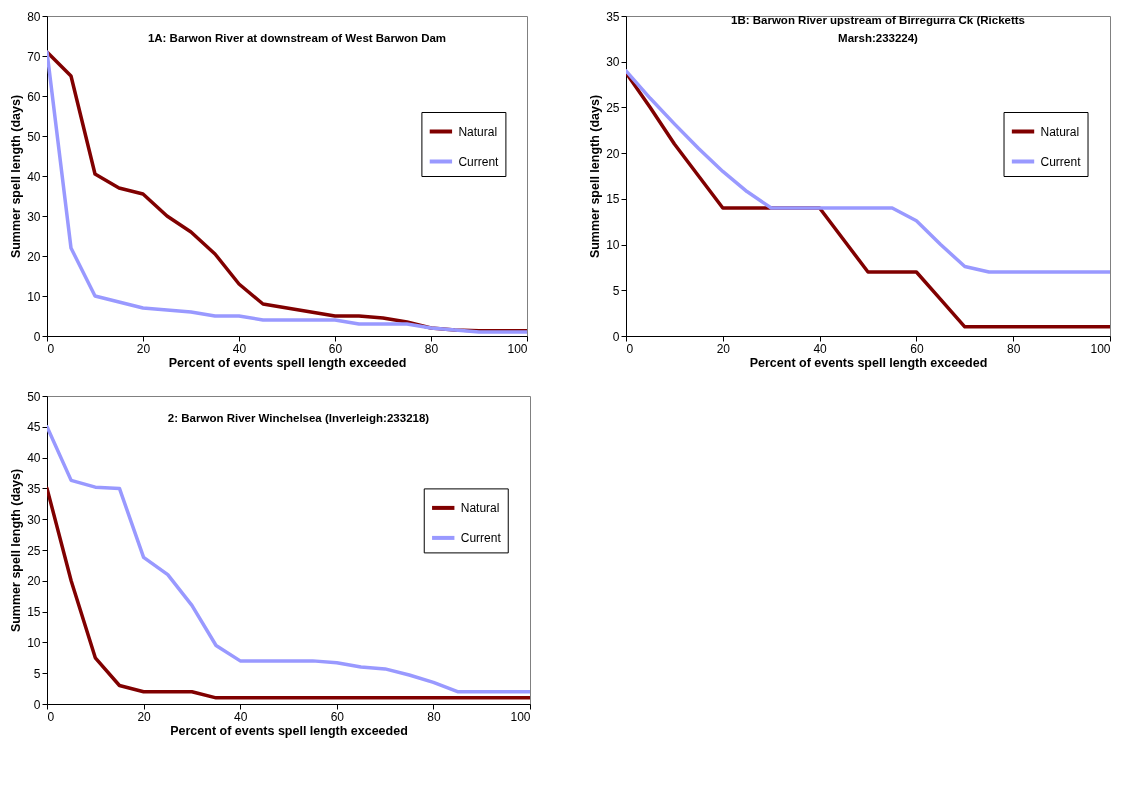 This screenshot has width=1139, height=787. Describe the element at coordinates (297, 37) in the screenshot. I see `text: 1A: Barwon River at downstream of West Barwon Dam` at that location.